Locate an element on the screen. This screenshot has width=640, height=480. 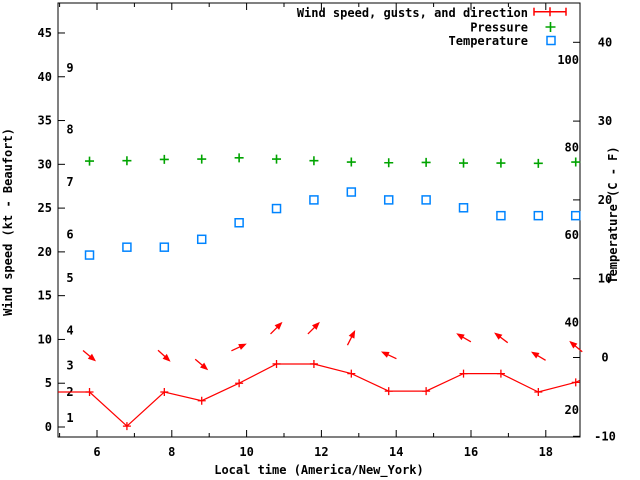
wind-speed-tick-label: 35 is located at coordinates (45, 121).